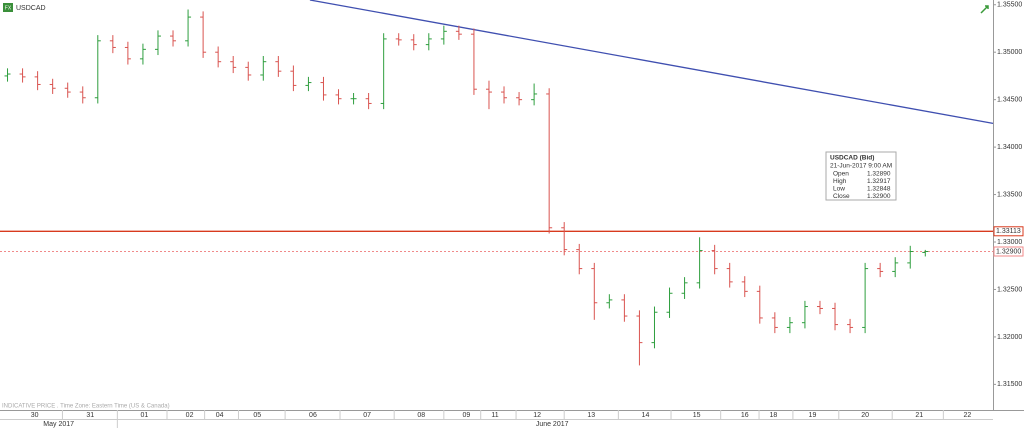  What do you see at coordinates (745, 415) in the screenshot?
I see `x-tick-label: 16` at bounding box center [745, 415].